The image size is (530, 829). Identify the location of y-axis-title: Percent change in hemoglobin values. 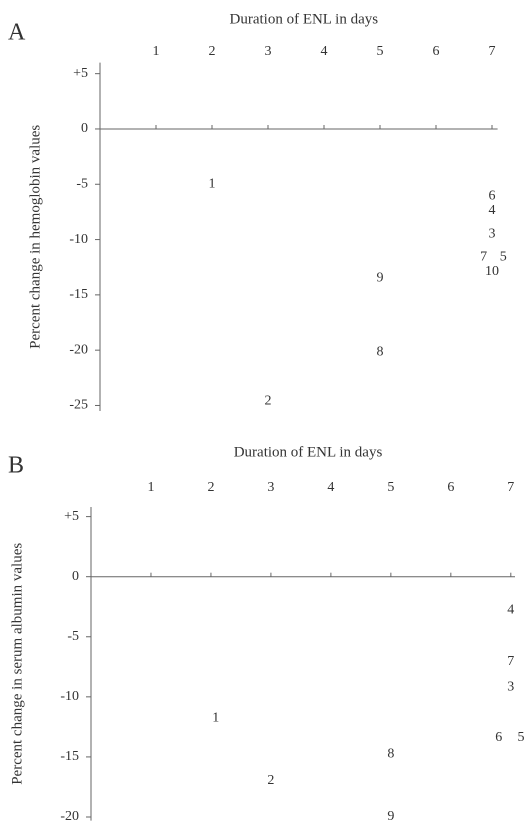
(35, 237).